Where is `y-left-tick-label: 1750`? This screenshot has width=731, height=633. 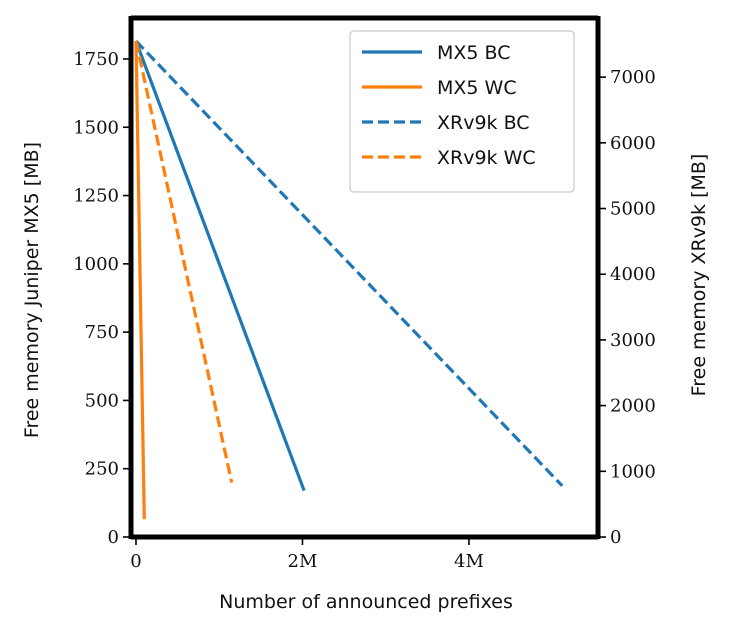 y-left-tick-label: 1750 is located at coordinates (96, 59).